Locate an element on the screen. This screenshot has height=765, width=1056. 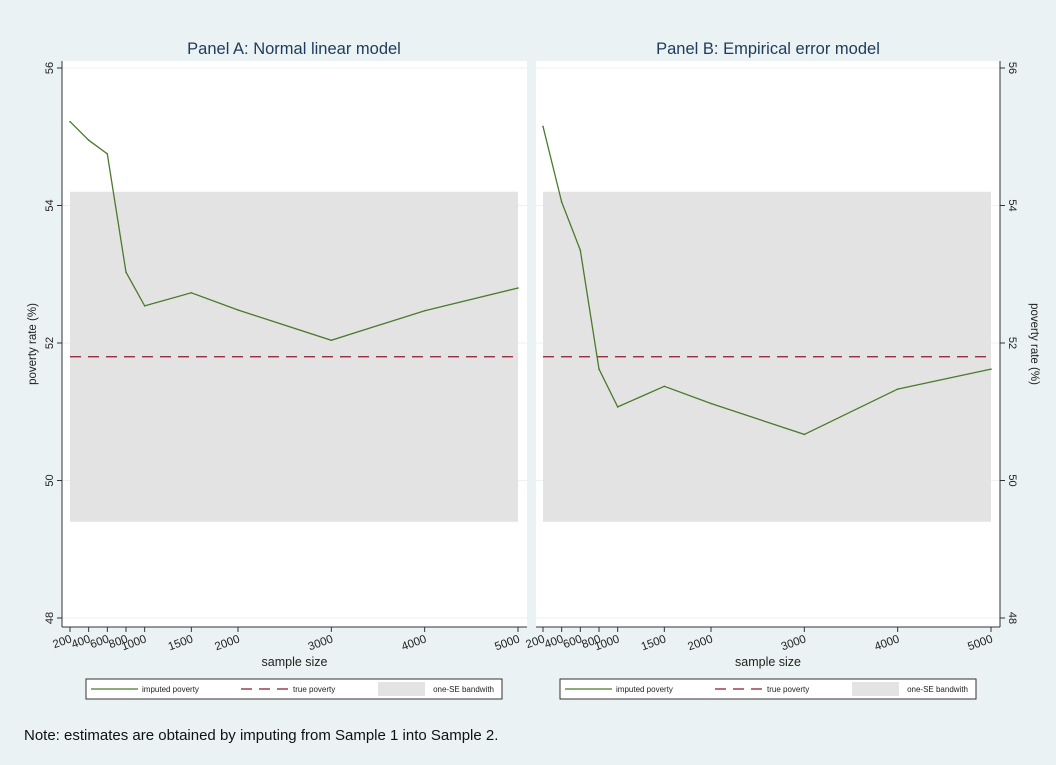
panel-title: Panel A: Normal linear model is located at coordinates (294, 49).